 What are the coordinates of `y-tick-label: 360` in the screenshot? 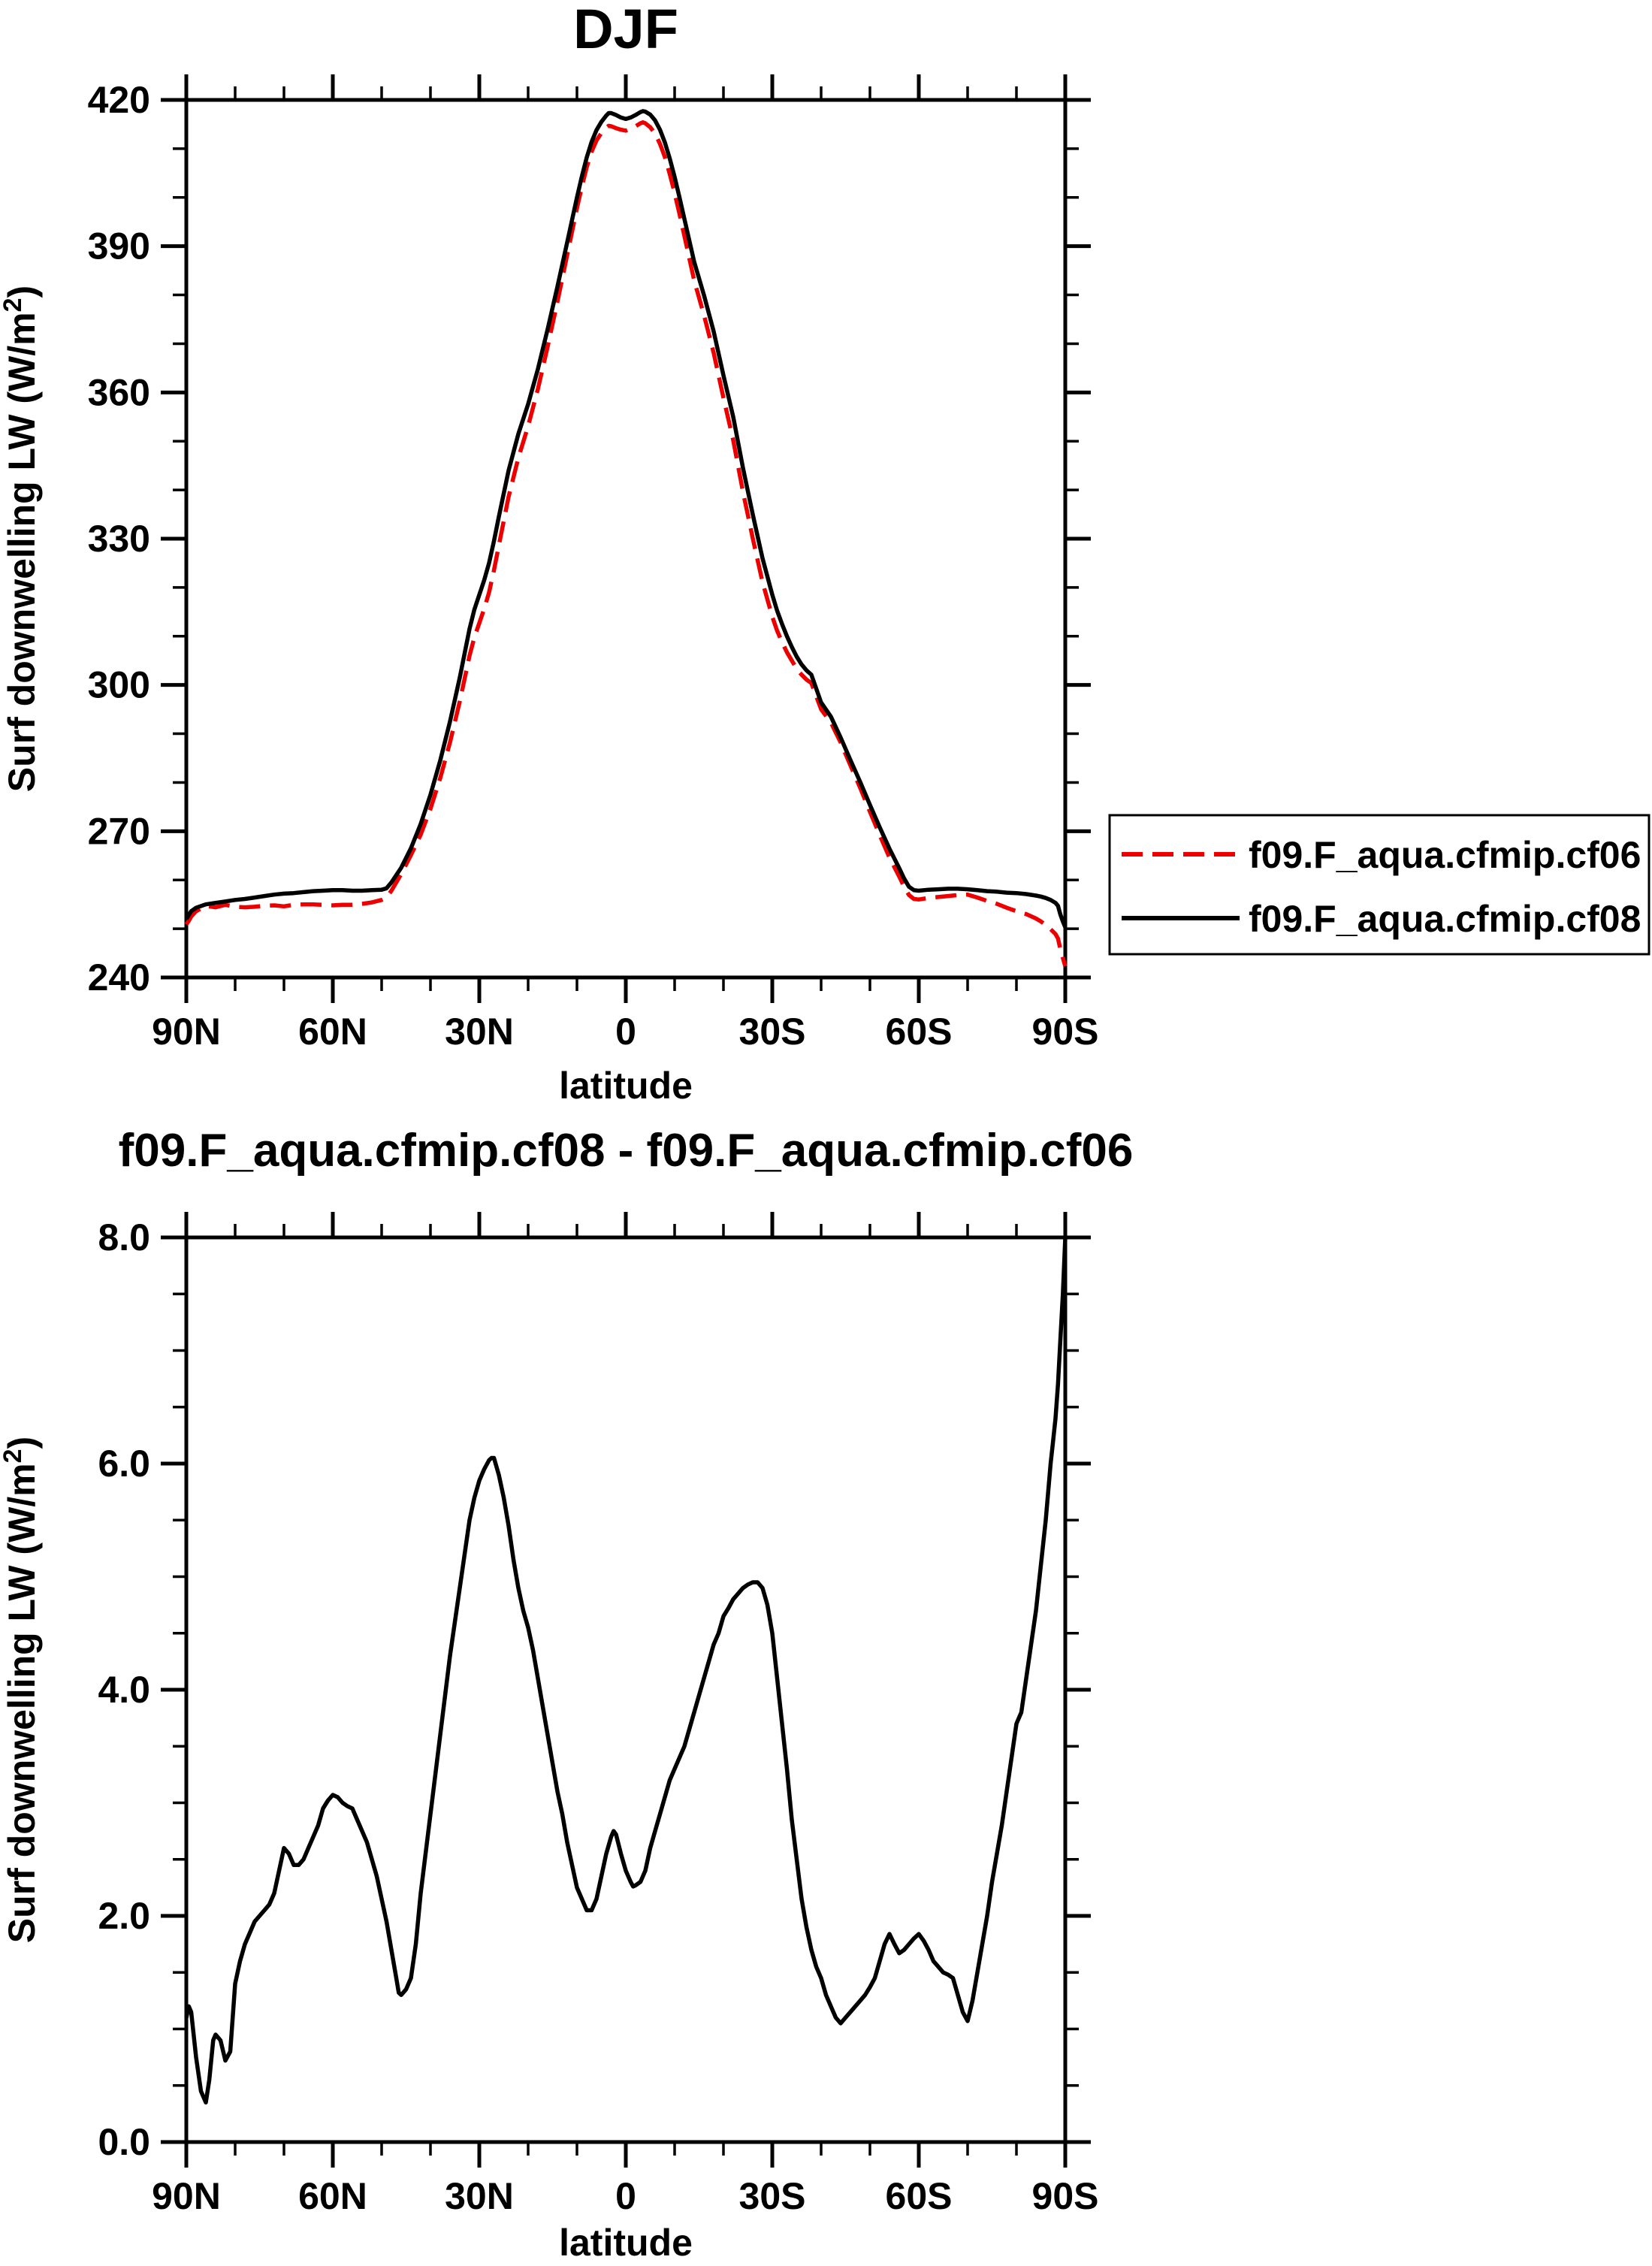 It's located at (119, 392).